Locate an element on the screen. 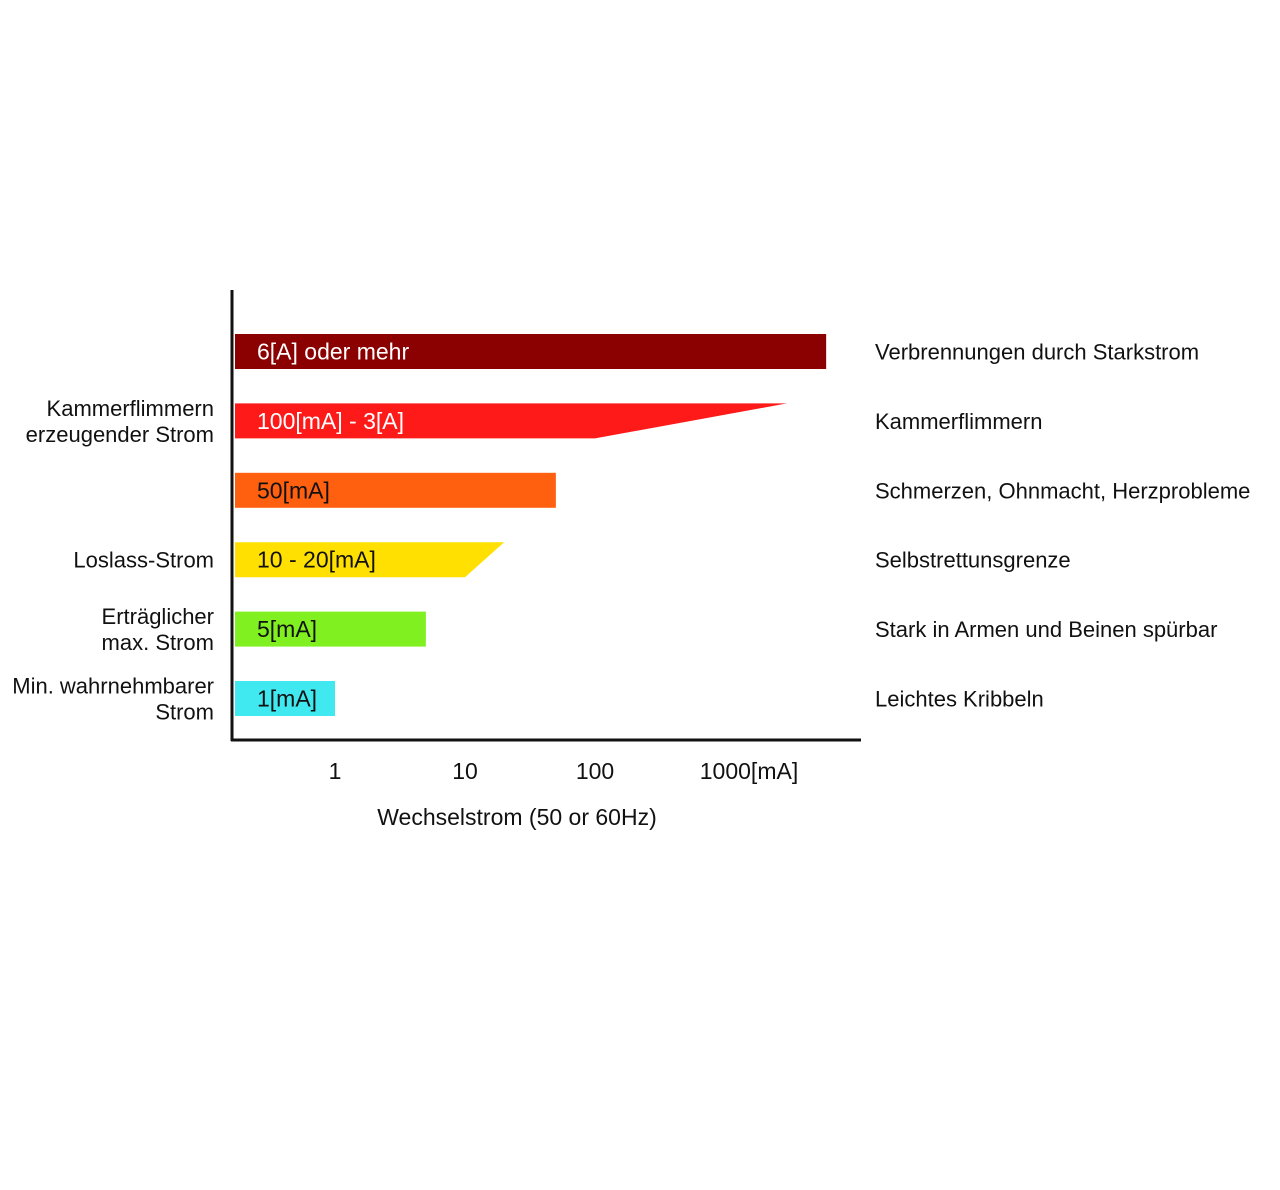  category-label-4: Erträglicher max. Strom is located at coordinates (158, 629).